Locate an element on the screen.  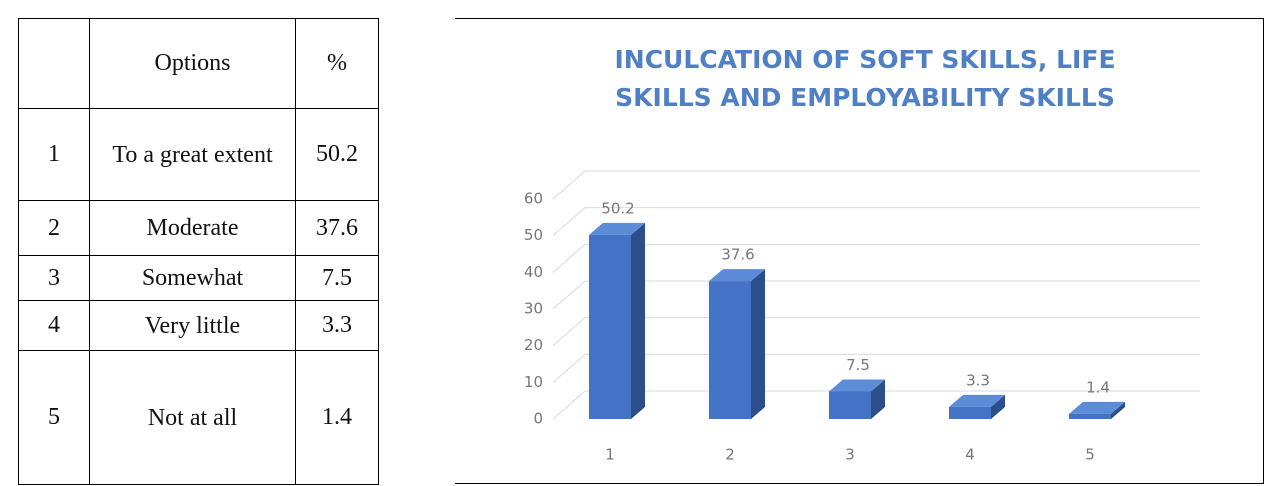
header-row: Options % is located at coordinates (198, 63).